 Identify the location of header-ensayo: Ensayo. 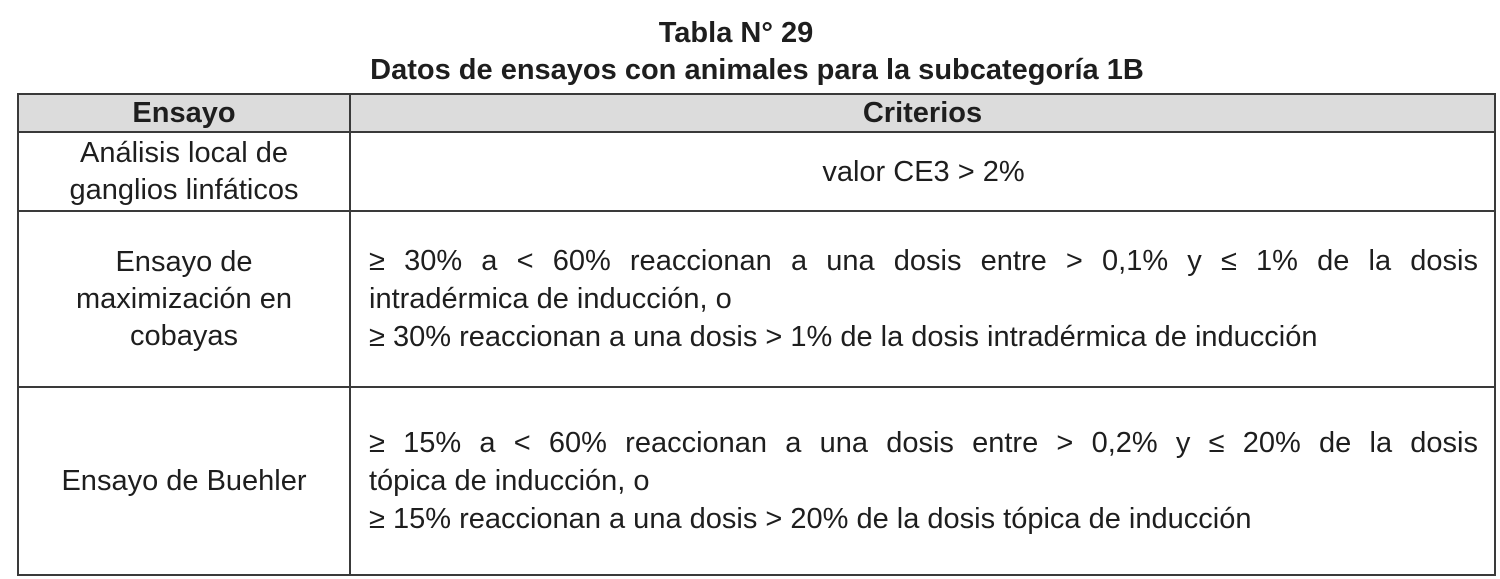
(184, 113).